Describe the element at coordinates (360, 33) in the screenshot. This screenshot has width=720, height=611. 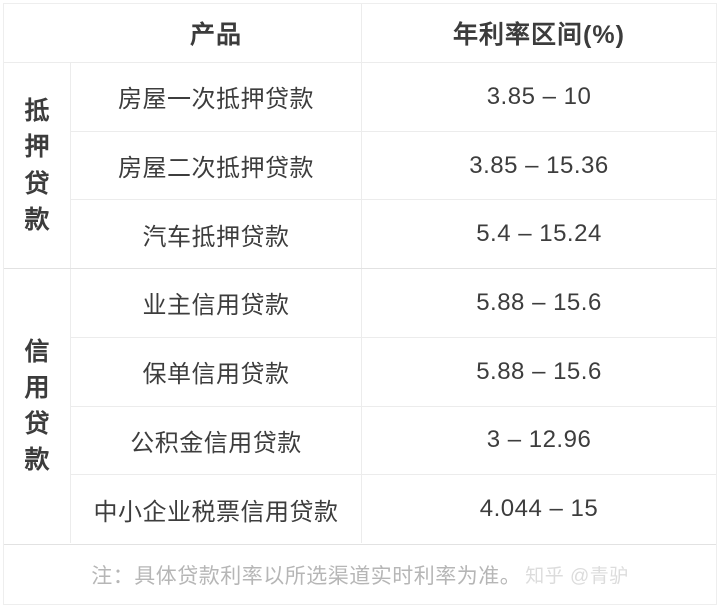
I see `table-header-row: 产品 年利率区间(%)` at that location.